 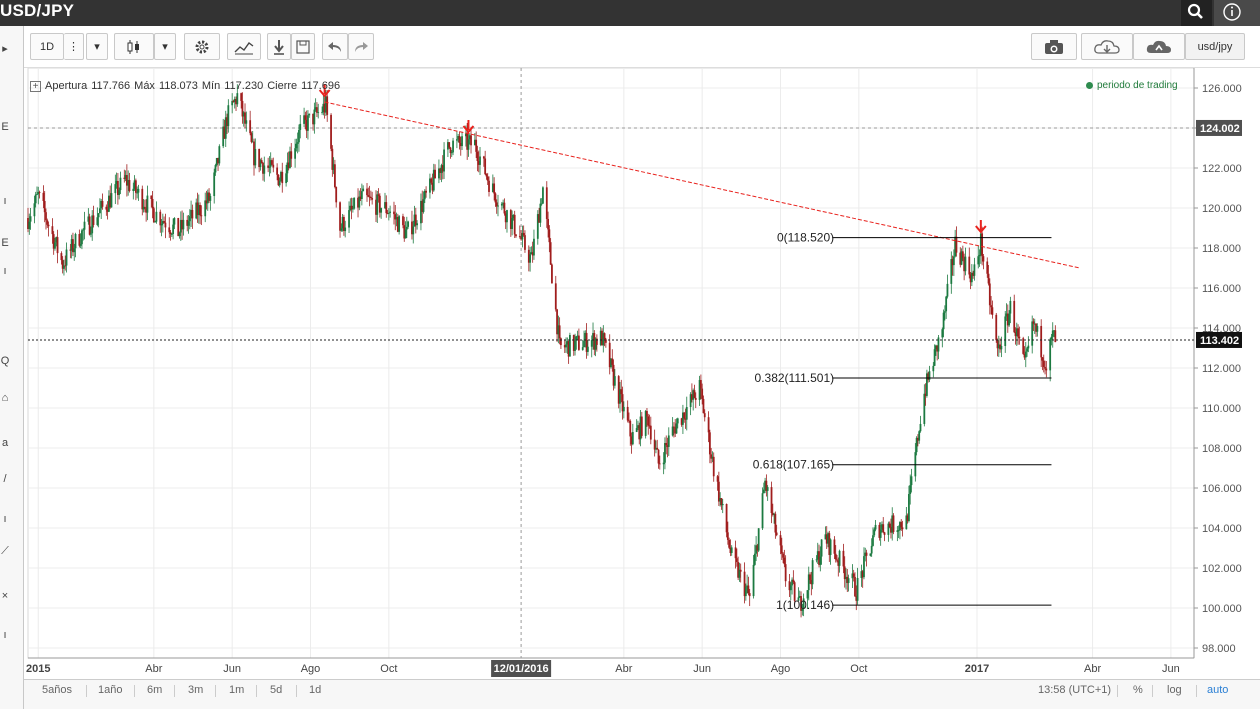 What do you see at coordinates (97, 46) in the screenshot?
I see `interval-dropdown-icon: ▾` at bounding box center [97, 46].